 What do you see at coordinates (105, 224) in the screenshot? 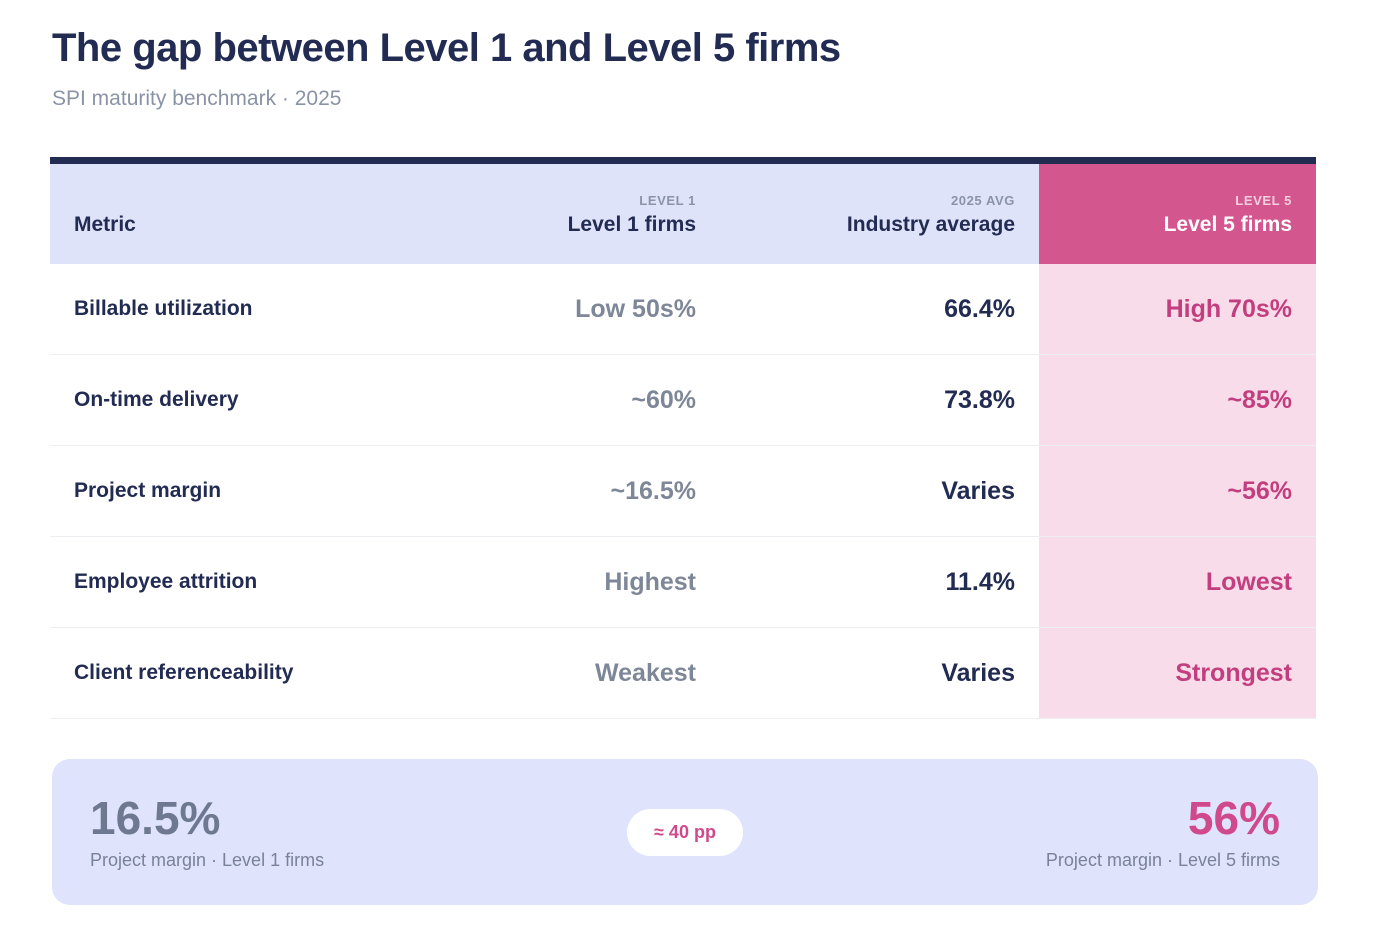
I see `metric-header-label: Metric` at bounding box center [105, 224].